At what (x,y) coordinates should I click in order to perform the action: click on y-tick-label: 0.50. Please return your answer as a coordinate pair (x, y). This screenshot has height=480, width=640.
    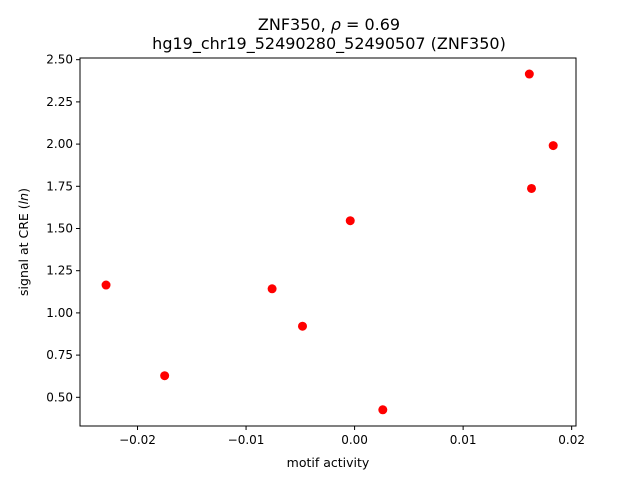
    Looking at the image, I should click on (59, 397).